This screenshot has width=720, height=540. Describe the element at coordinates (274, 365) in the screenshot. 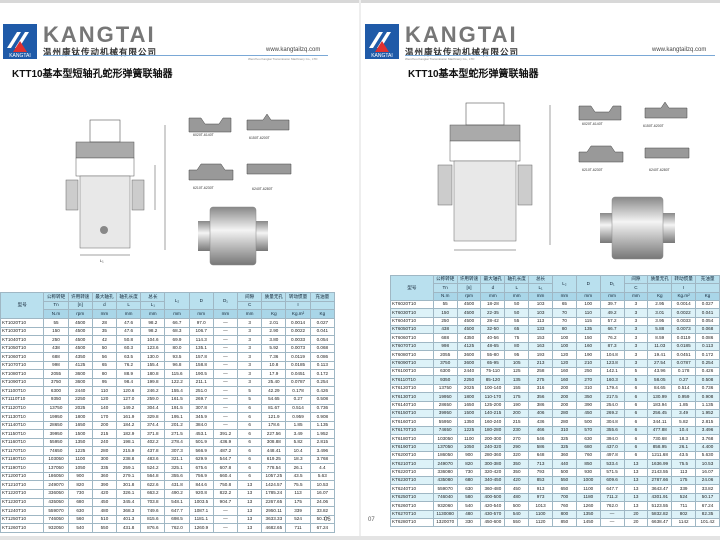

I see `table-cell: 10.8` at that location.